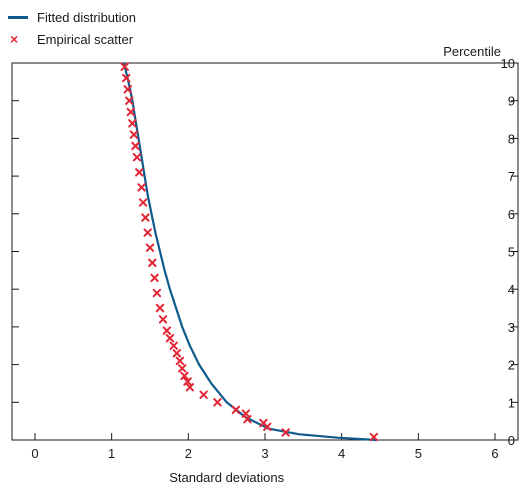 The width and height of the screenshot is (528, 487). Describe the element at coordinates (511, 365) in the screenshot. I see `y-tick-label: 2` at that location.